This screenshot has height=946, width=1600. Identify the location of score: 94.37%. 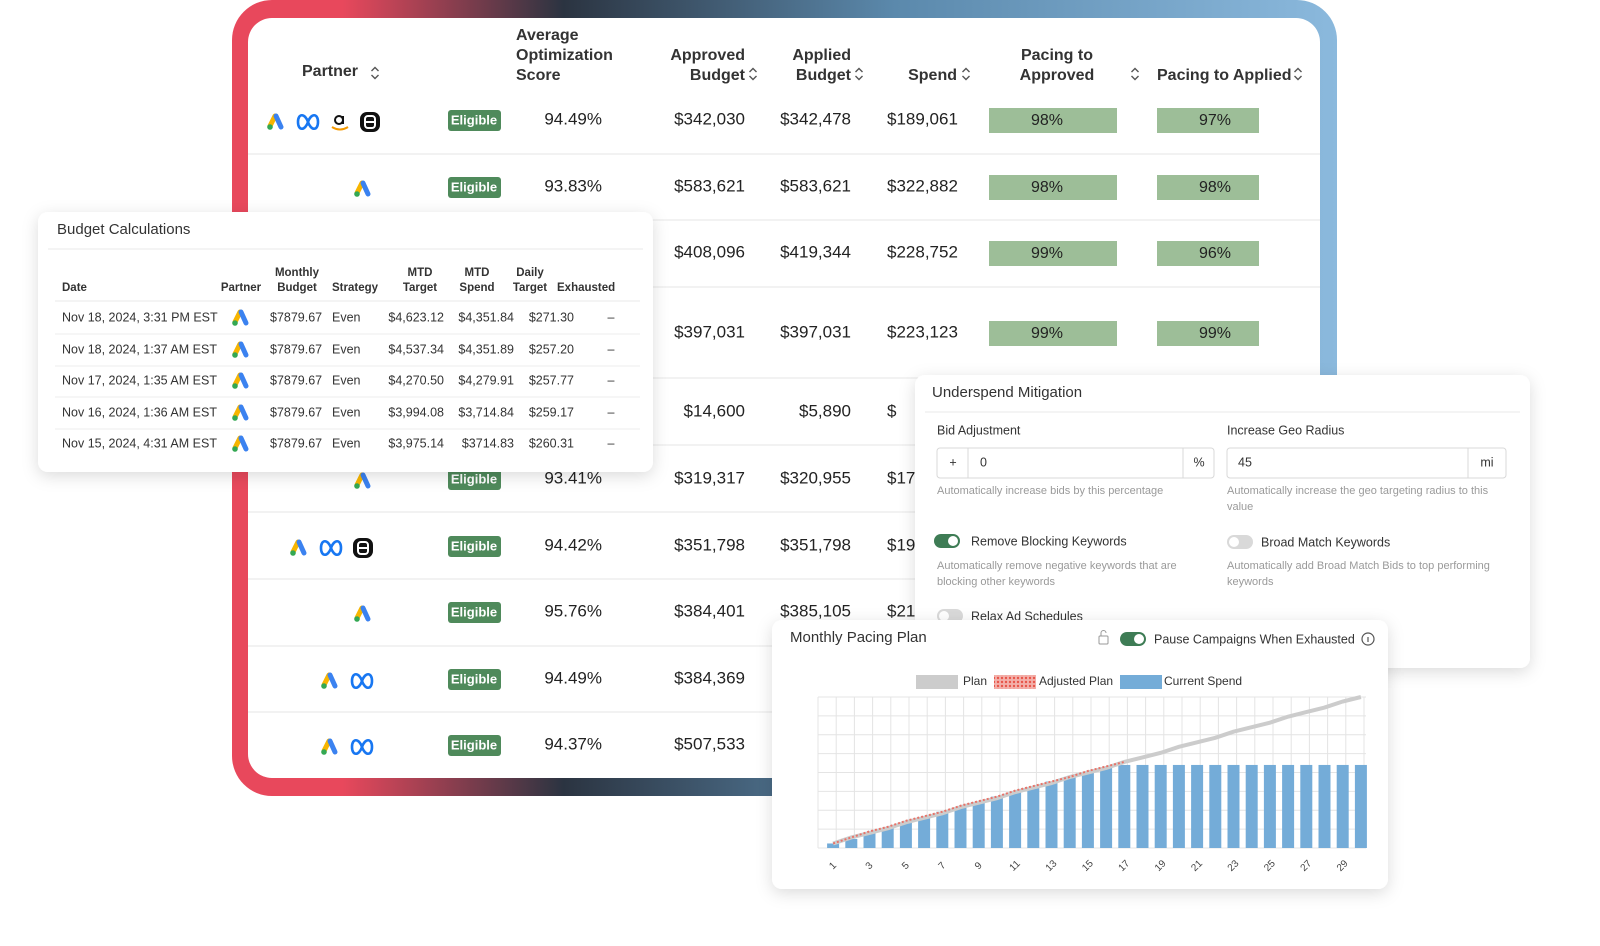
(573, 743).